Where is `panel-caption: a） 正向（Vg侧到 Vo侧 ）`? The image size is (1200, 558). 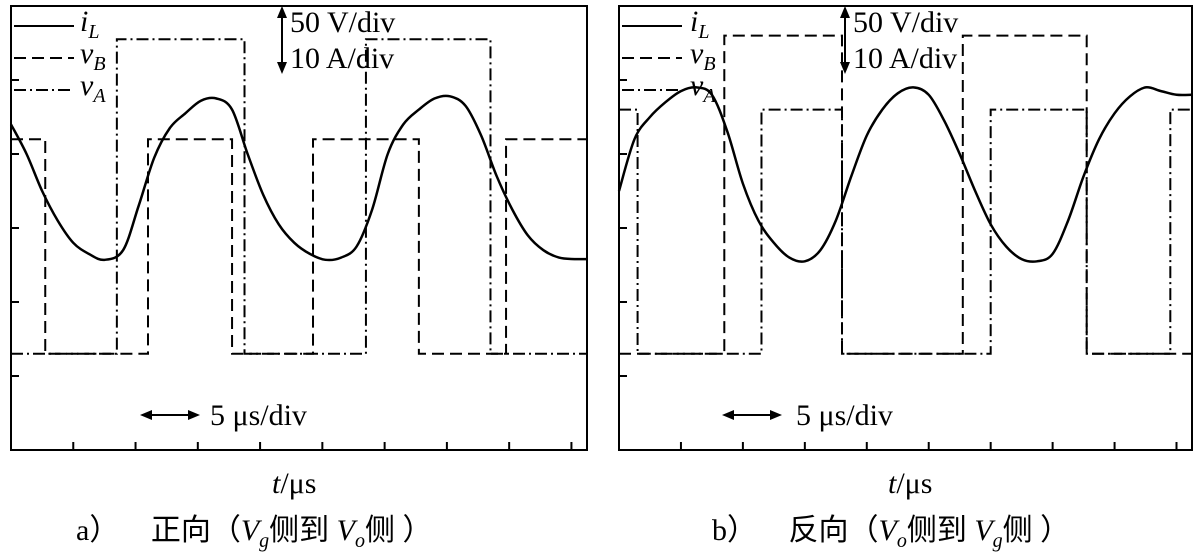
panel-caption: a） 正向（Vg侧到 Vo侧 ） is located at coordinates (254, 533).